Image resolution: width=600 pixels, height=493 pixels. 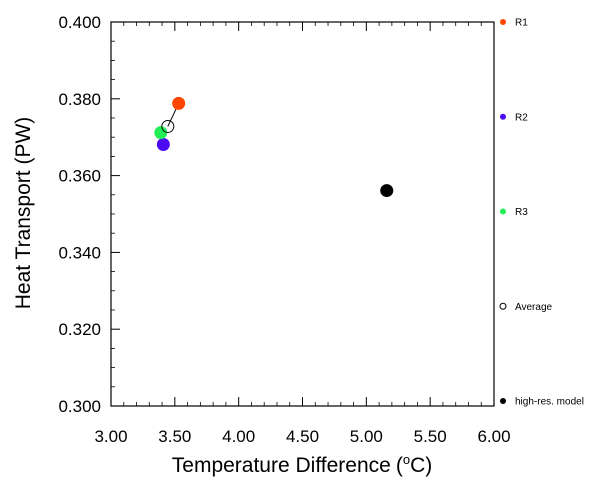 I want to click on legend-marker-r1, so click(x=503, y=22).